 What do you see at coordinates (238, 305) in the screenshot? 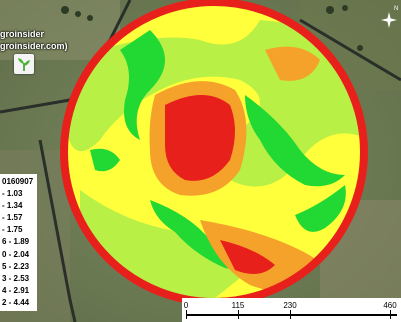
I see `scale-tick: 115` at bounding box center [238, 305].